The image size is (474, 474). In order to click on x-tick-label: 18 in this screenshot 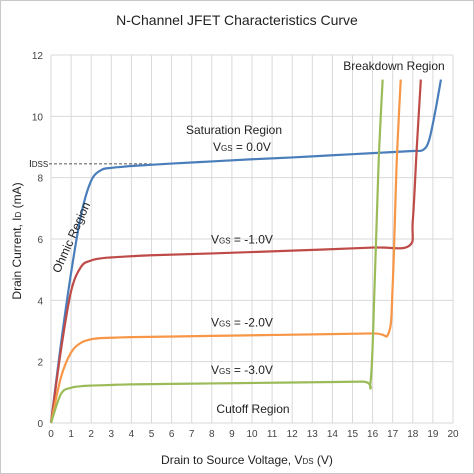, I will do `click(413, 434)`.